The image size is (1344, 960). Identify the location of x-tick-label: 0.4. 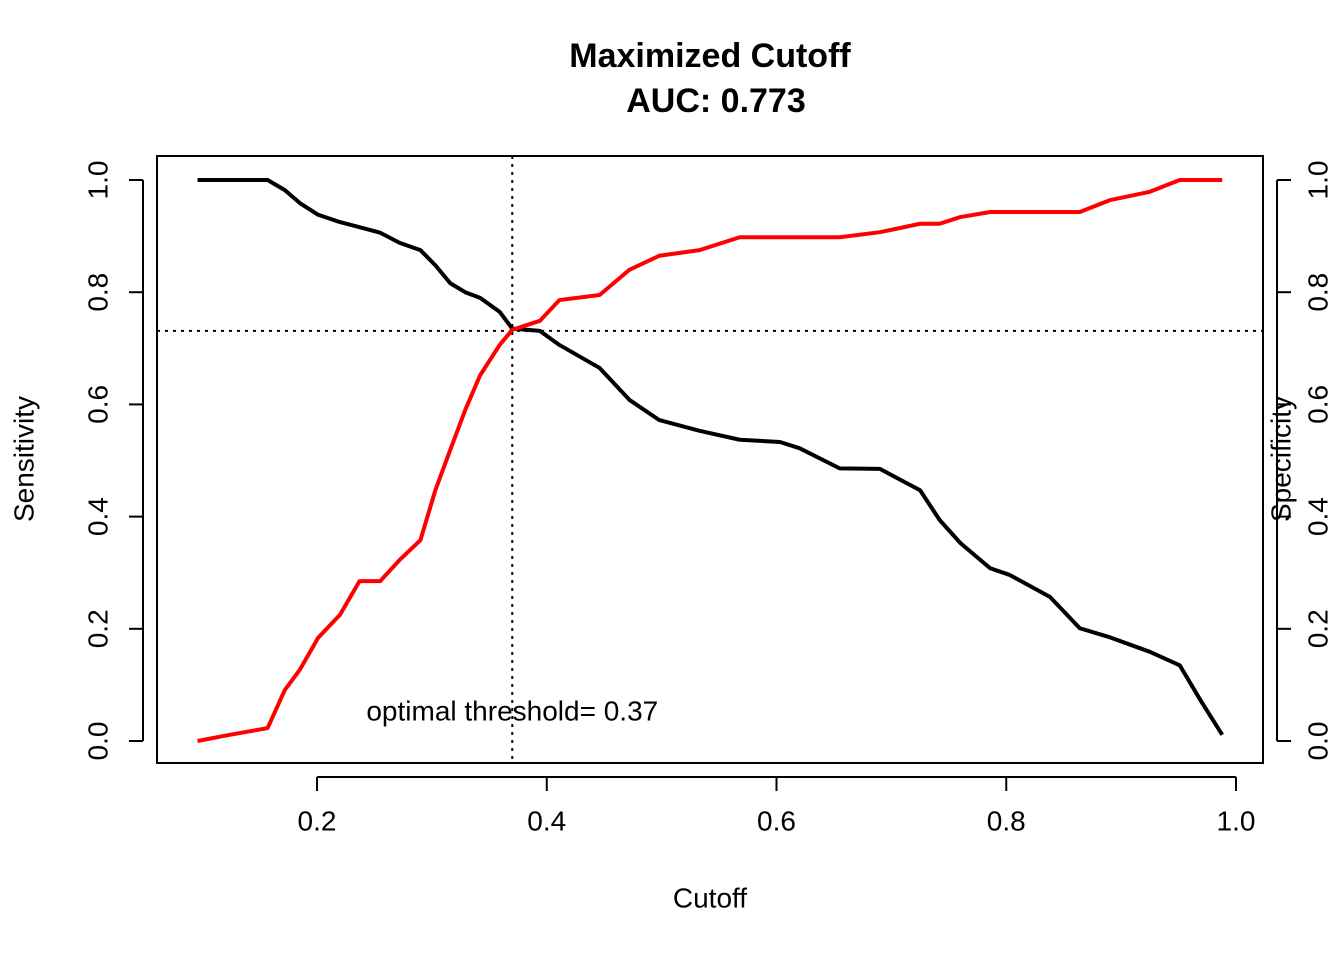
(546, 820).